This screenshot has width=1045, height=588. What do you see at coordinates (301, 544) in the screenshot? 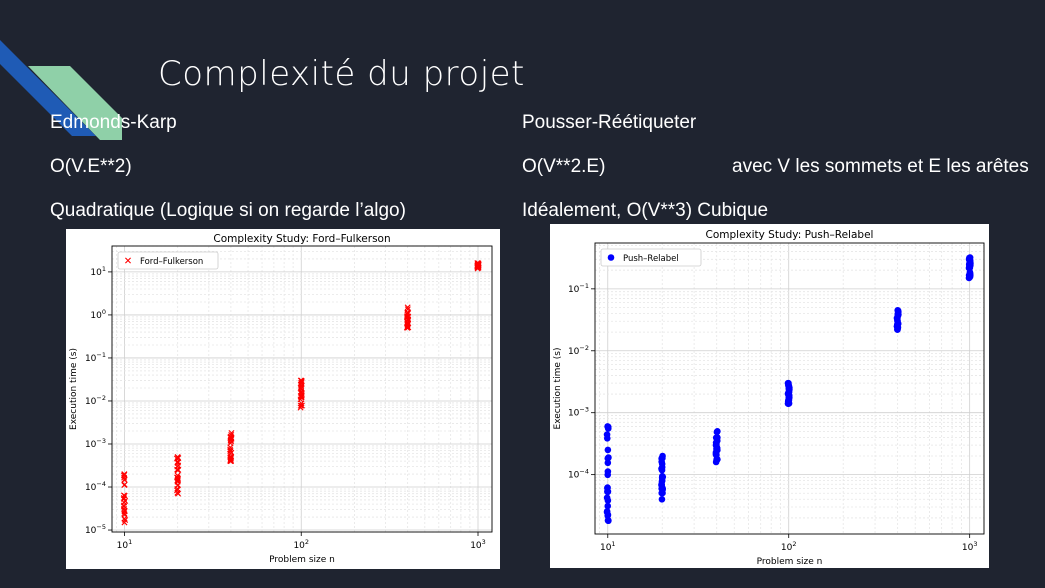
I see `x-tick-label: 10²` at bounding box center [301, 544].